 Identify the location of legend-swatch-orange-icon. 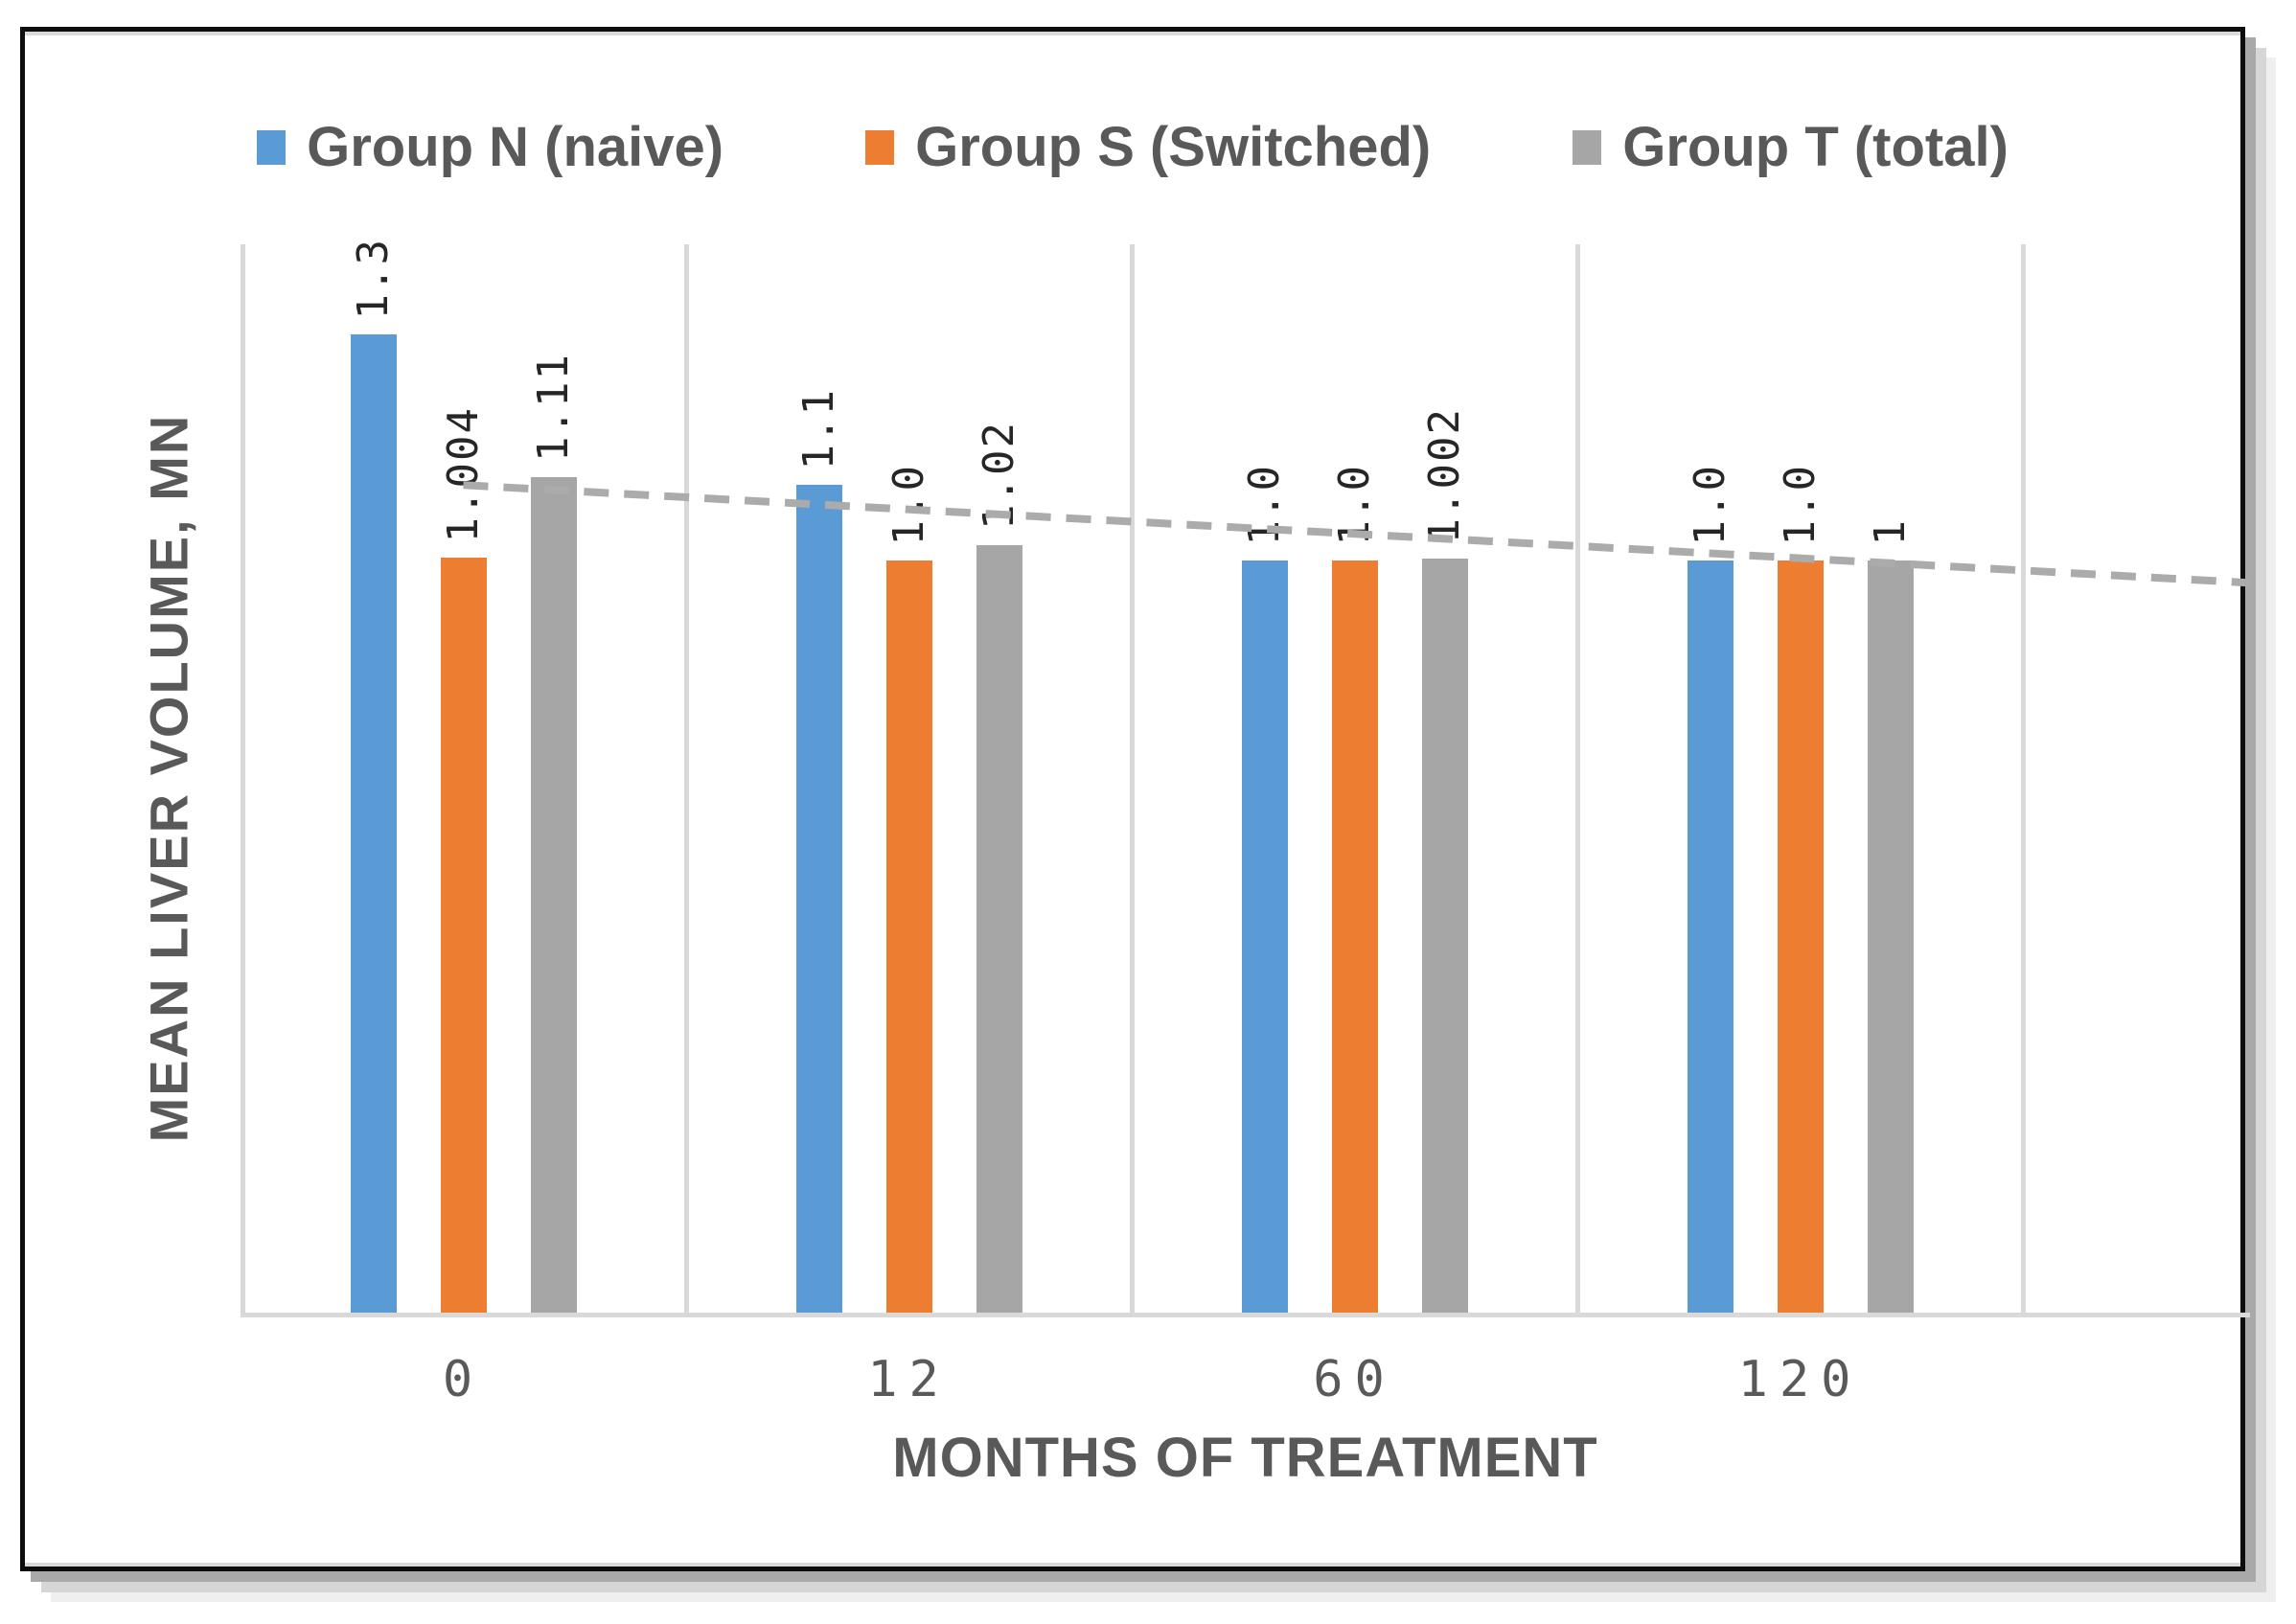
(880, 147).